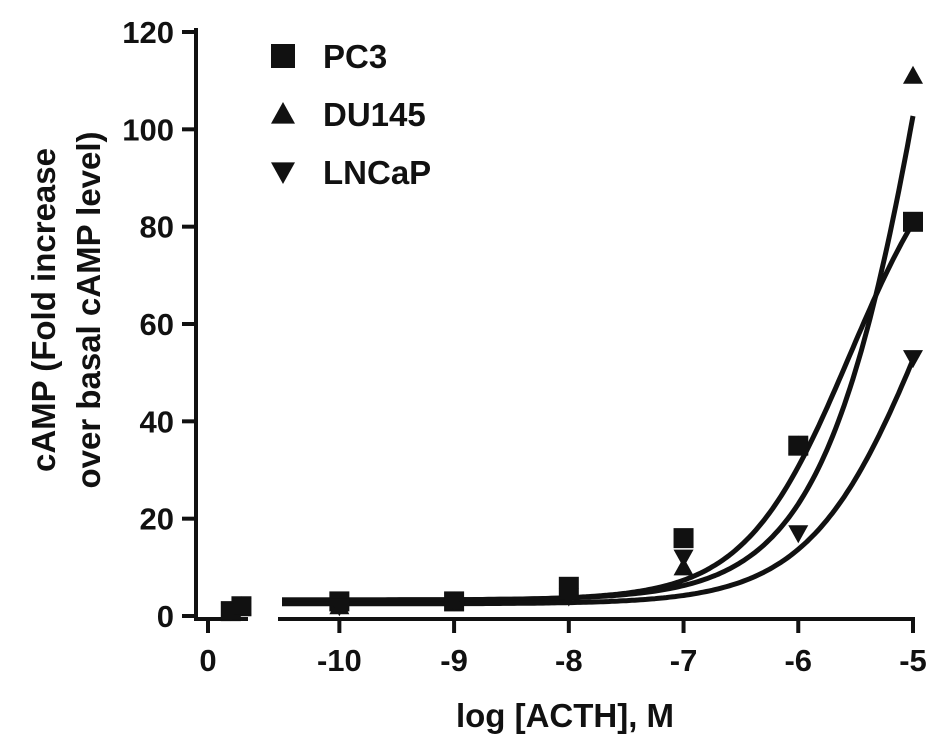 This screenshot has width=945, height=749. Describe the element at coordinates (157, 324) in the screenshot. I see `y-tick-label: 60` at that location.